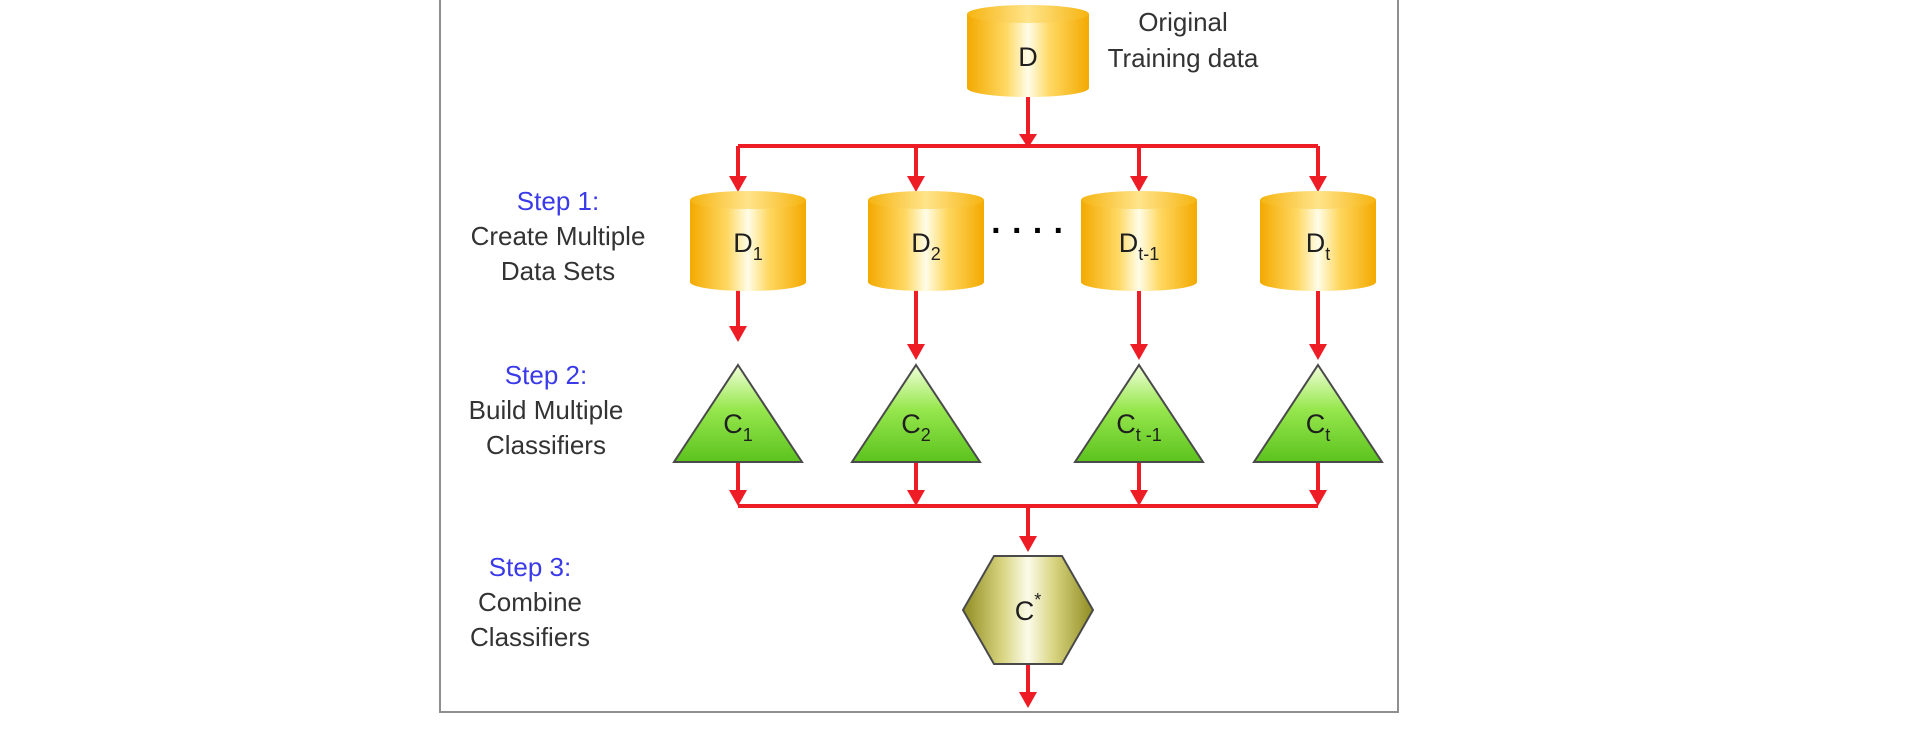 This screenshot has width=1922, height=740. Describe the element at coordinates (1139, 184) in the screenshot. I see `arrow-head-to-dt1` at that location.